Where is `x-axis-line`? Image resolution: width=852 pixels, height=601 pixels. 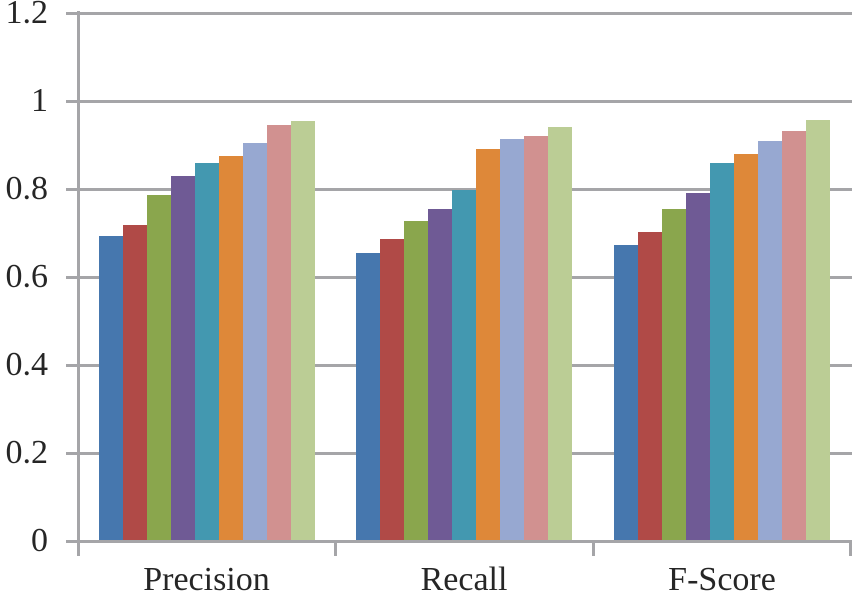 x-axis-line is located at coordinates (459, 541).